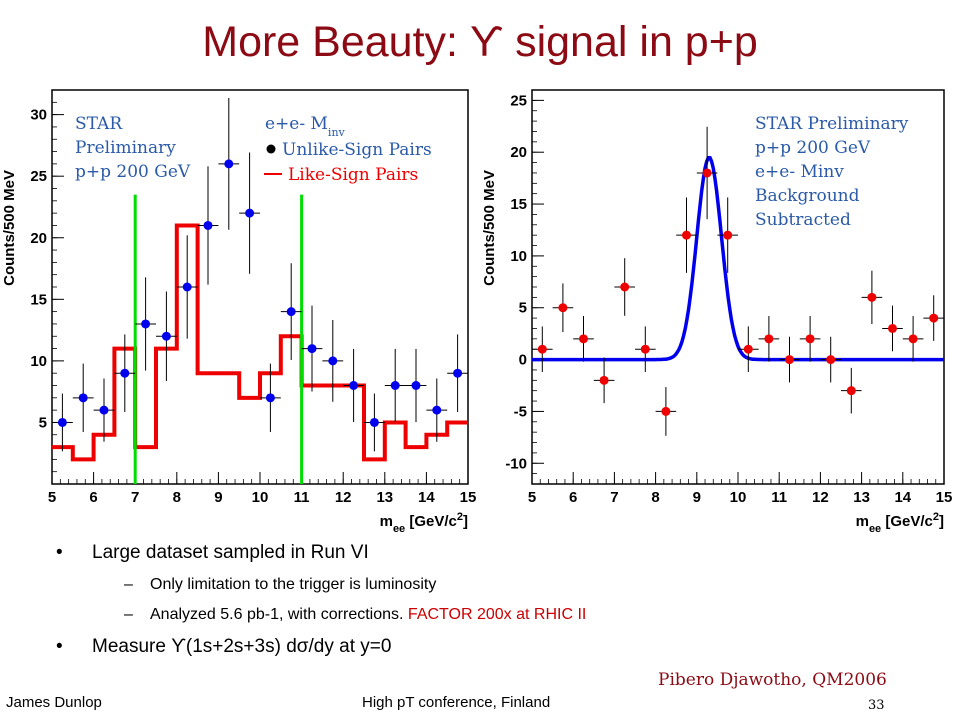  I want to click on left-ytick-label: 30, so click(38, 115).